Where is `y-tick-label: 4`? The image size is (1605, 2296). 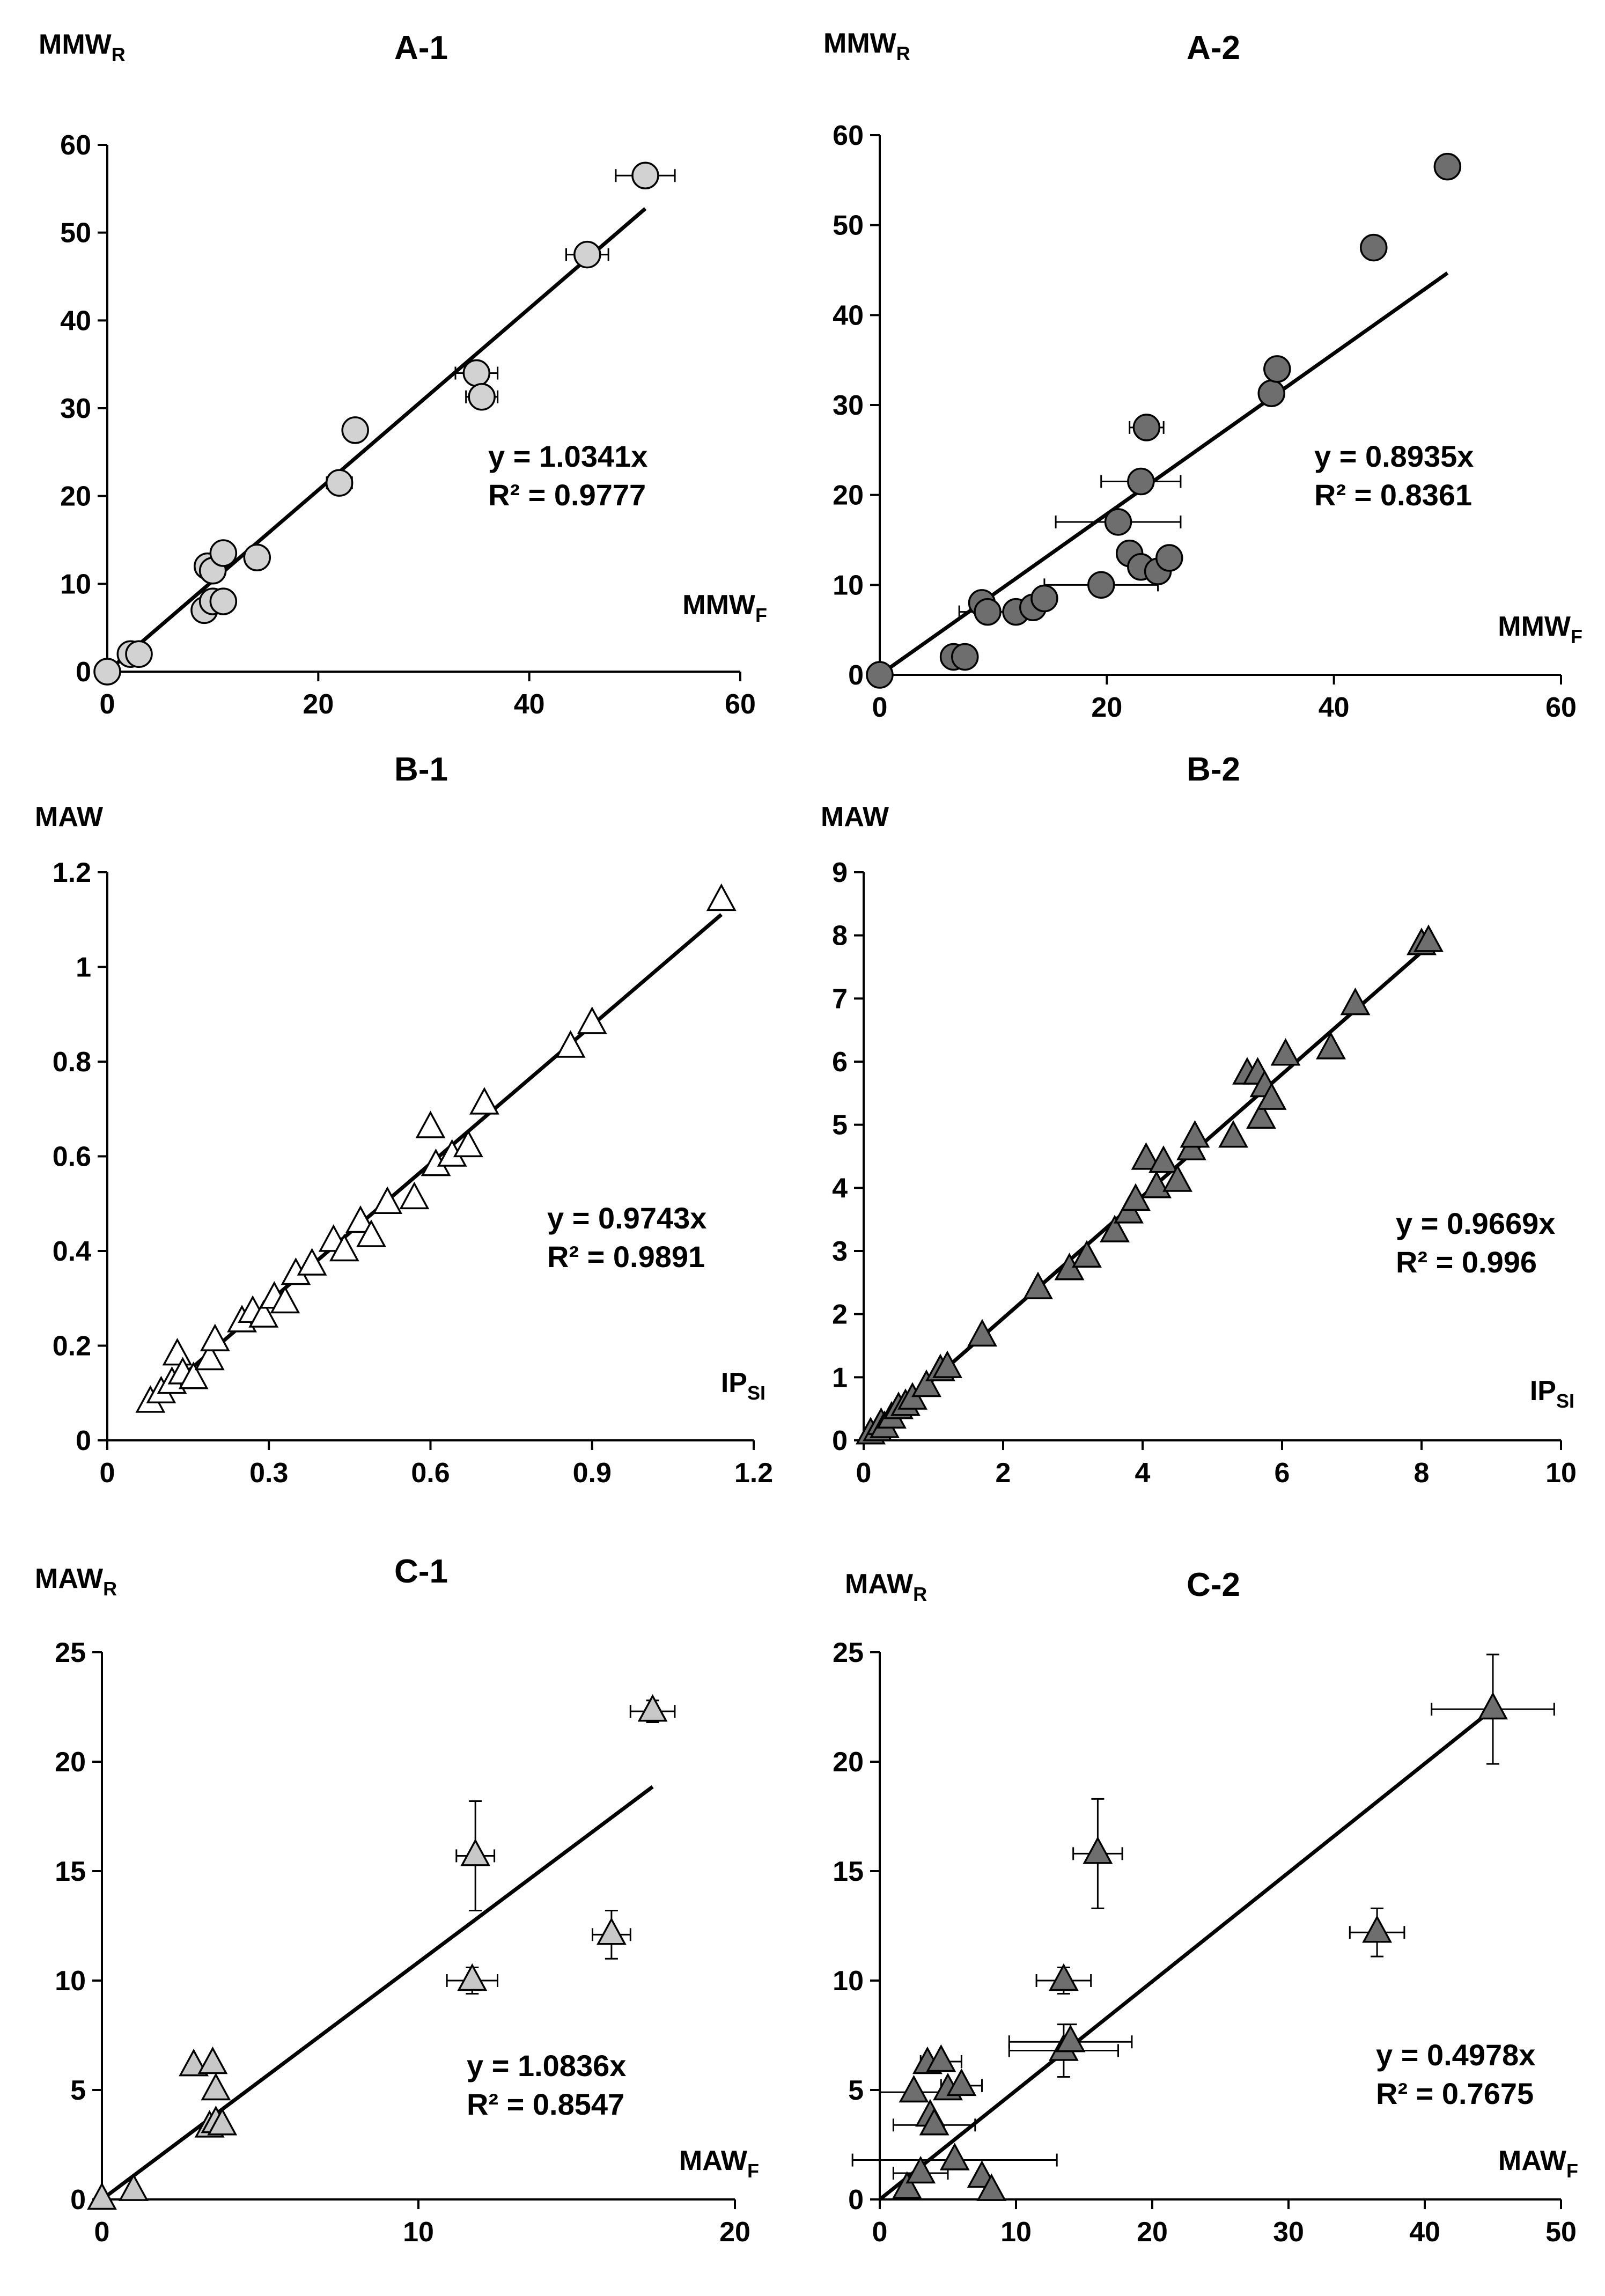
y-tick-label: 4 is located at coordinates (840, 1188).